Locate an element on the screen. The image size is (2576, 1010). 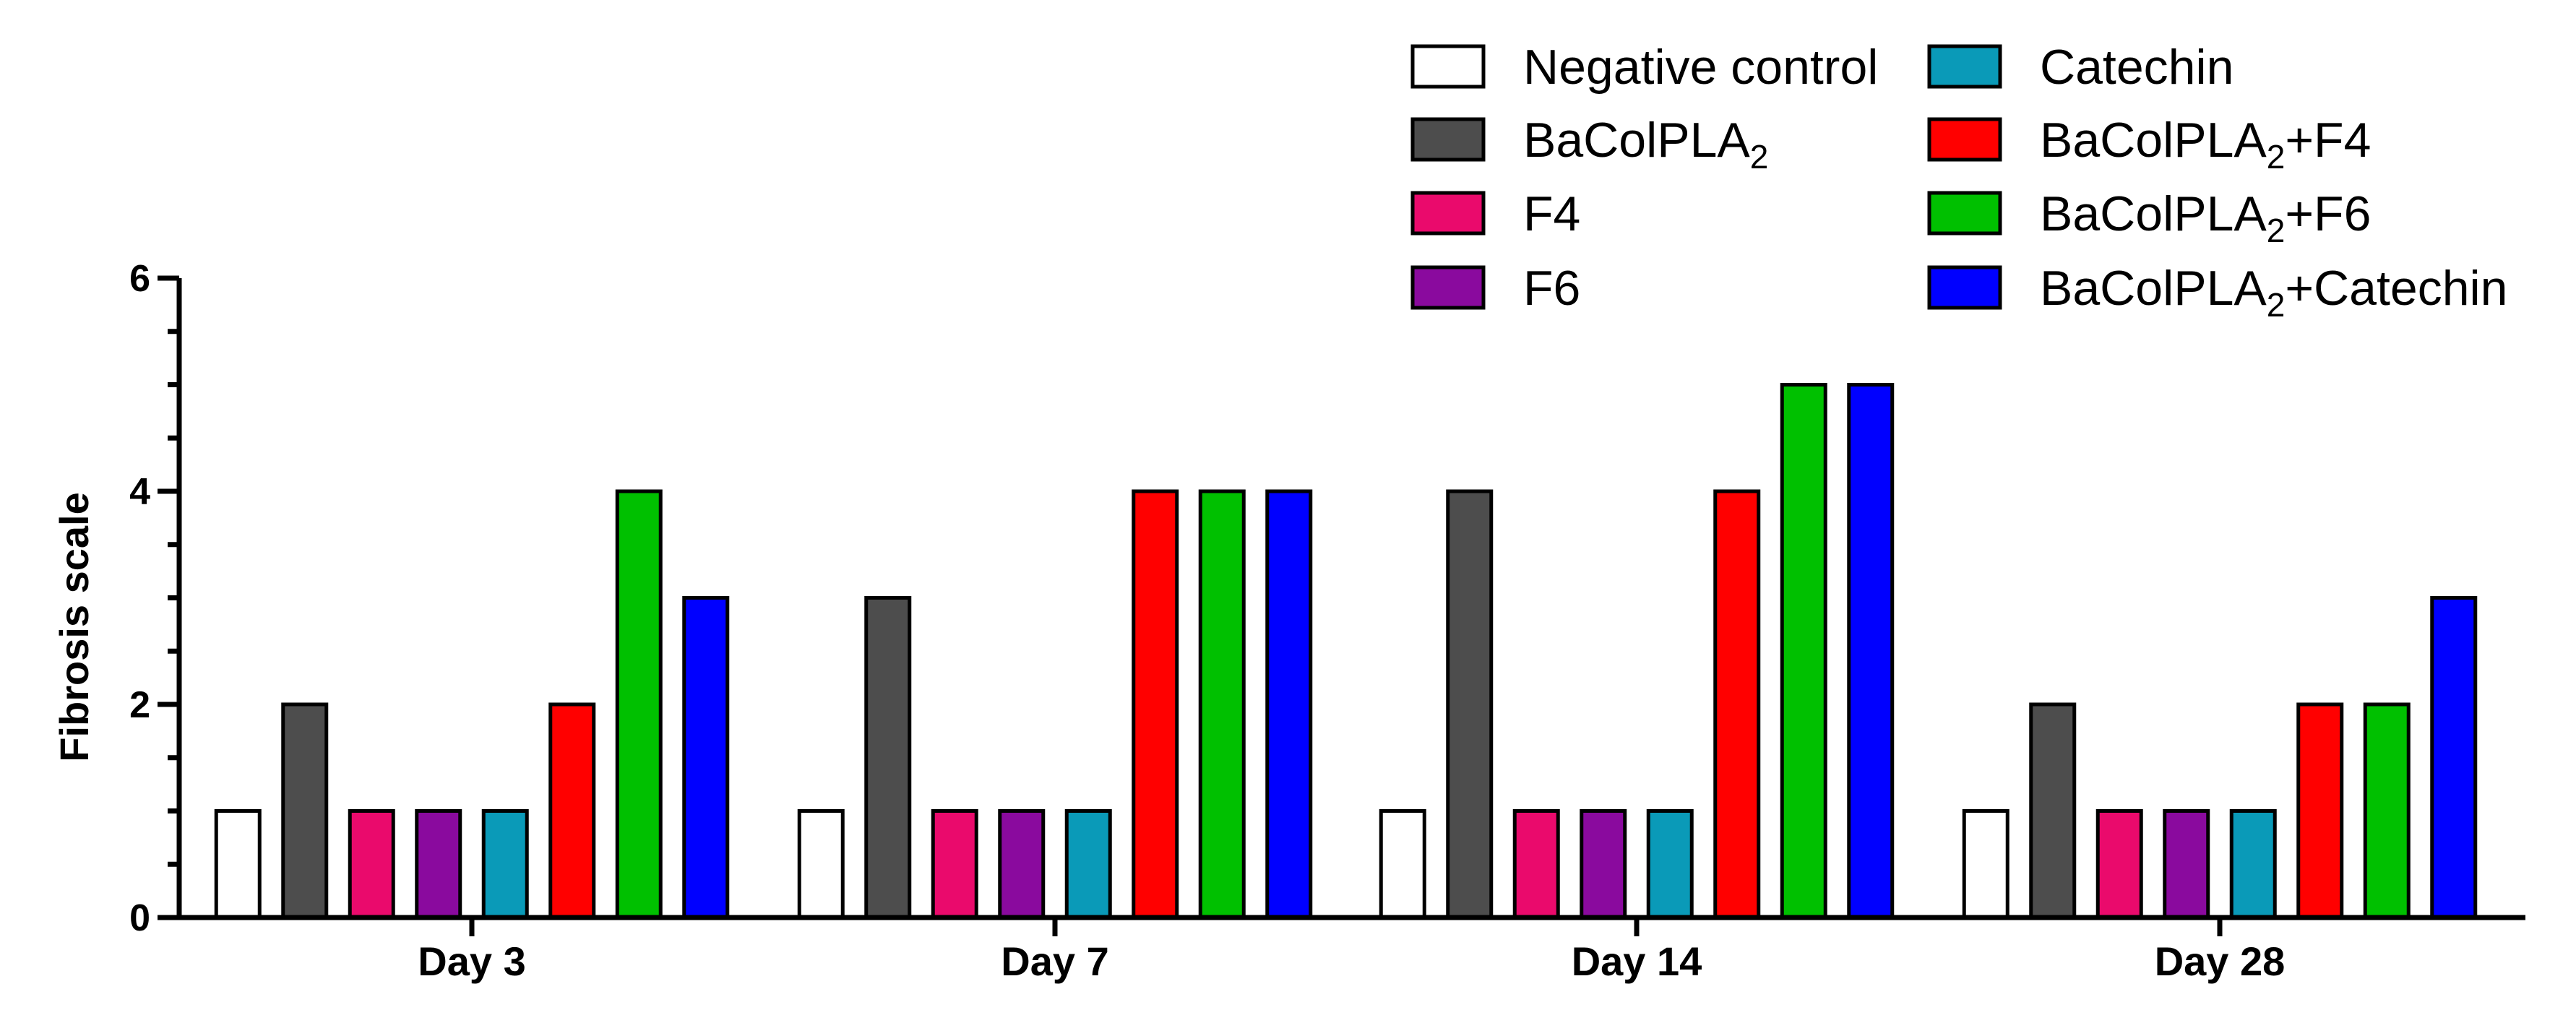
x-category-label: Day 14 is located at coordinates (1637, 961).